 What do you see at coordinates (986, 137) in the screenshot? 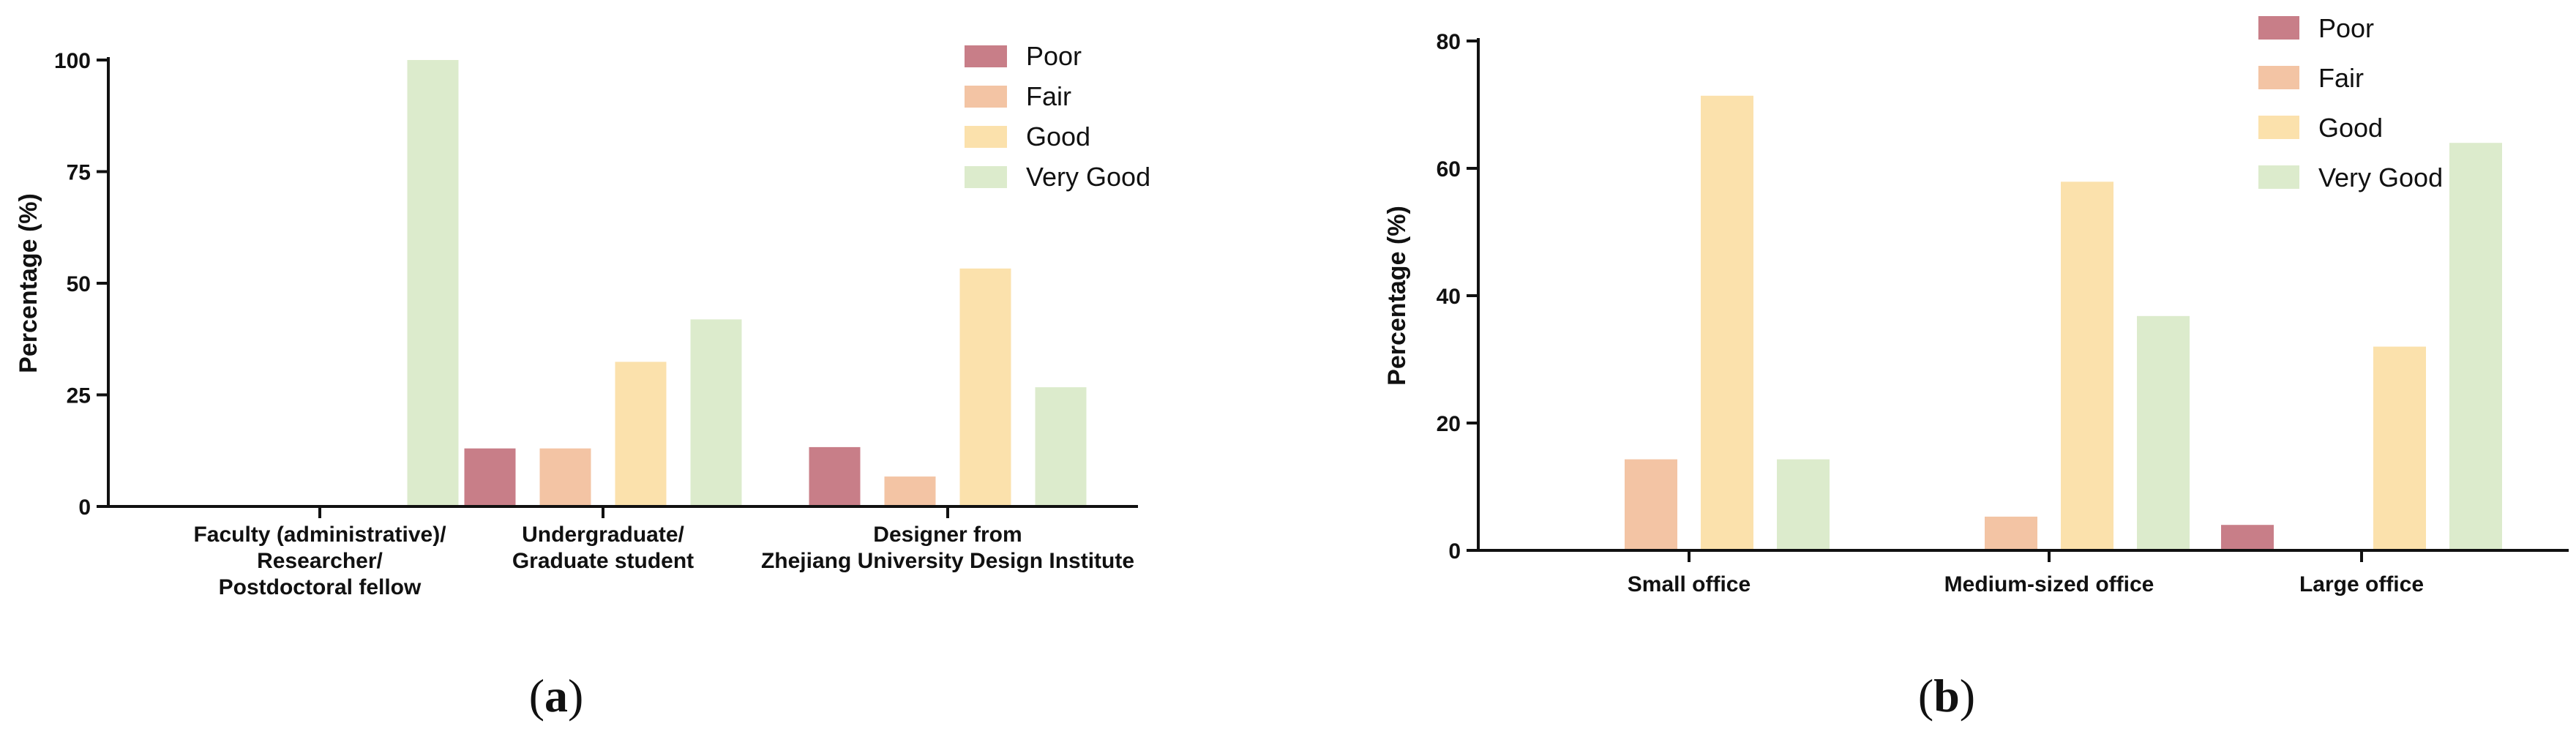
I see `legend-swatch-good-a` at bounding box center [986, 137].